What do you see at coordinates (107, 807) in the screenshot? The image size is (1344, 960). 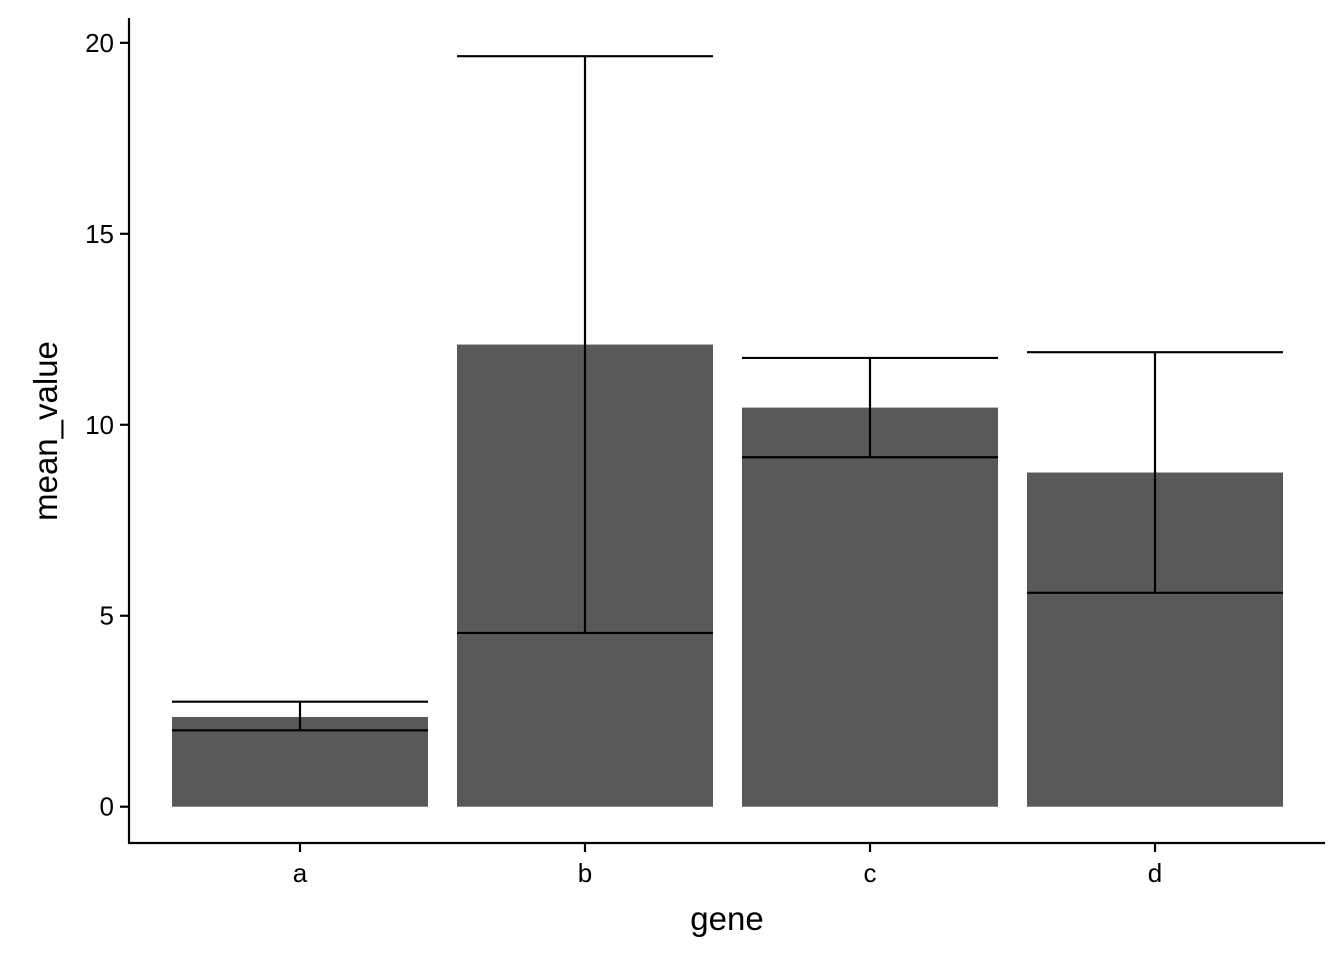 I see `y-tick-label-0: 0` at bounding box center [107, 807].